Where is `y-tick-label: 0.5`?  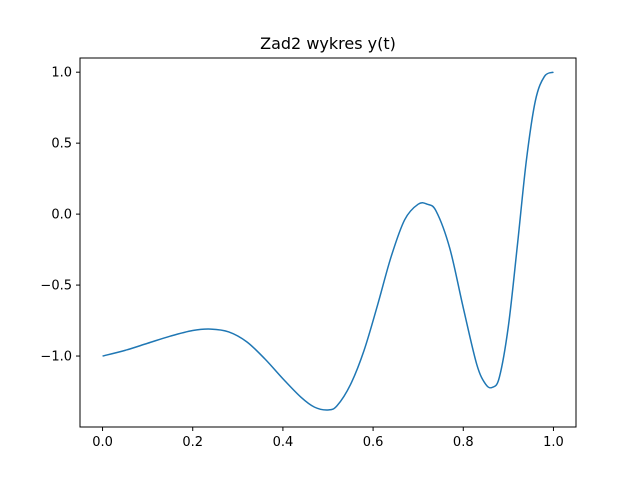
y-tick-label: 0.5 is located at coordinates (61, 144).